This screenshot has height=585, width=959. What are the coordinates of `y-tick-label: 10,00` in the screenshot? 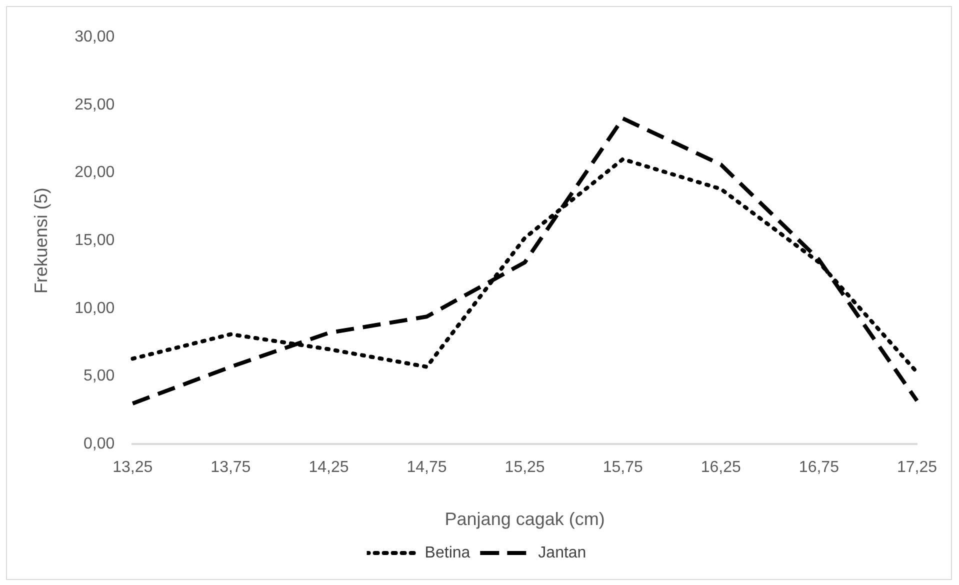 It's located at (94, 308).